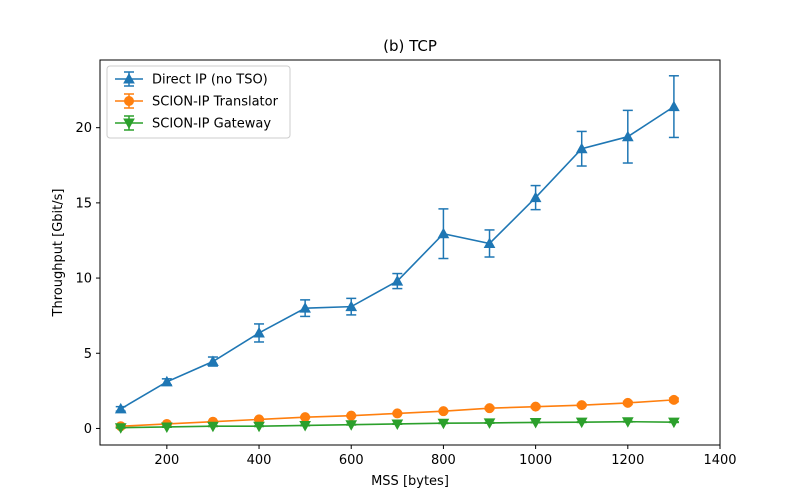 The height and width of the screenshot is (500, 800). What do you see at coordinates (410, 46) in the screenshot?
I see `chart-title: (b) TCP` at bounding box center [410, 46].